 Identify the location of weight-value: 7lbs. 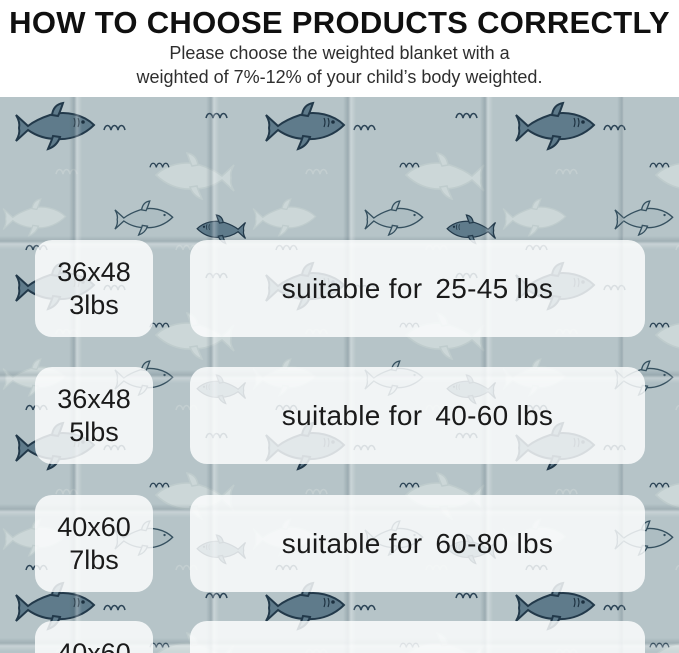
(94, 559).